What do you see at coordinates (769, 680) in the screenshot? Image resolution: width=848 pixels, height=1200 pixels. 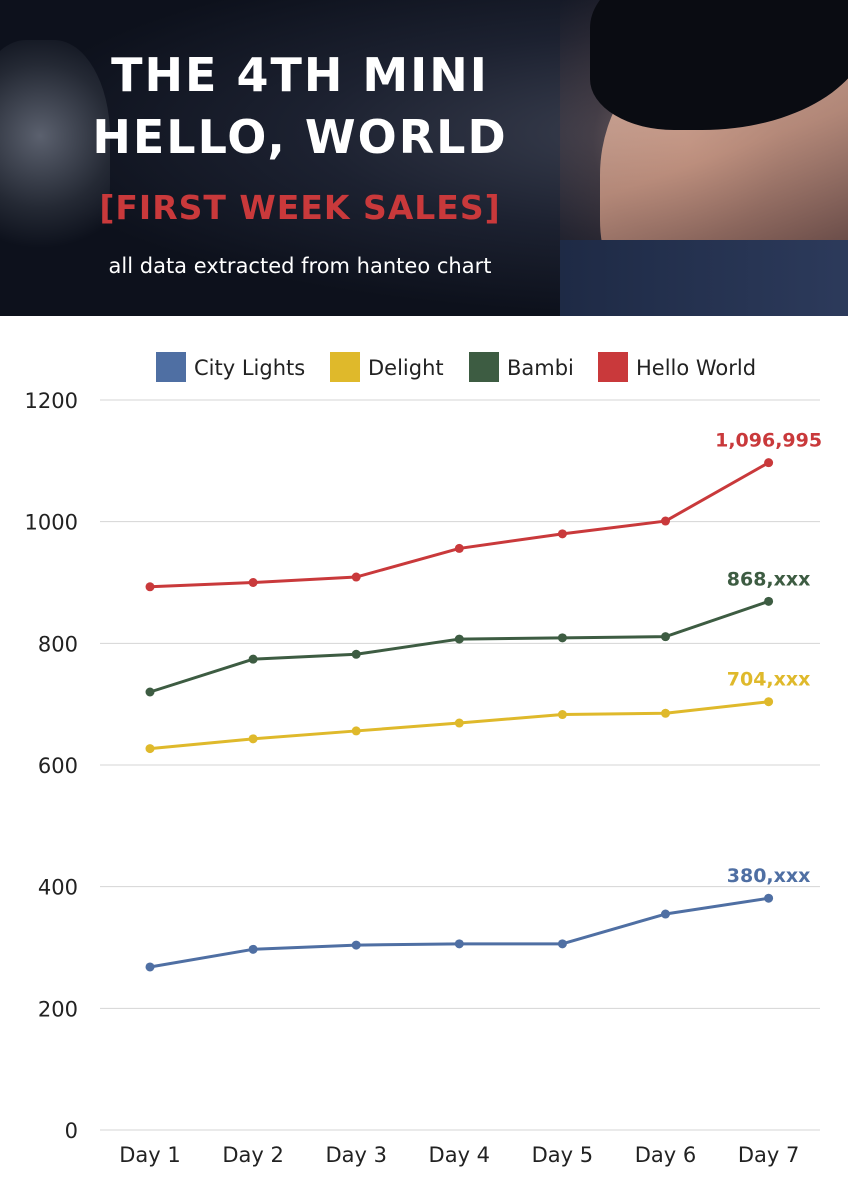 I see `end-value-label: 704,xxx` at bounding box center [769, 680].